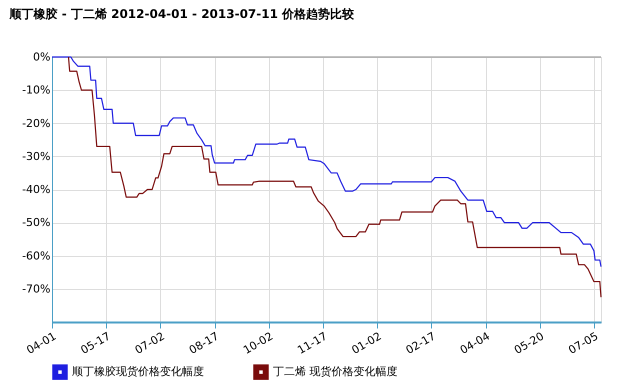  I want to click on y-tick-label: -20%, so click(36, 123).